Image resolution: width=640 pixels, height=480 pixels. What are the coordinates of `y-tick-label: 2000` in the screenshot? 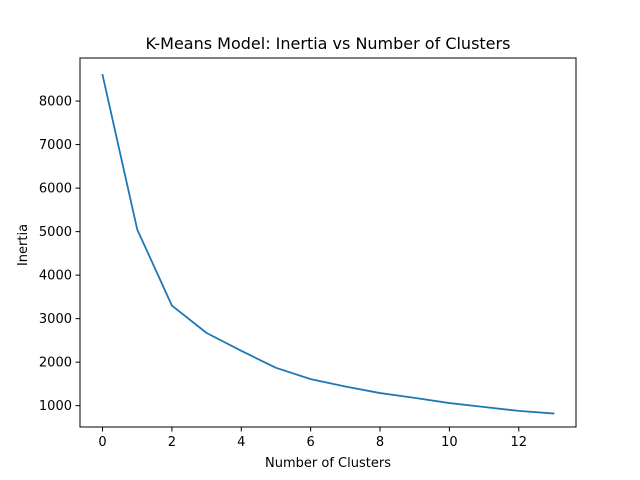 It's located at (55, 363).